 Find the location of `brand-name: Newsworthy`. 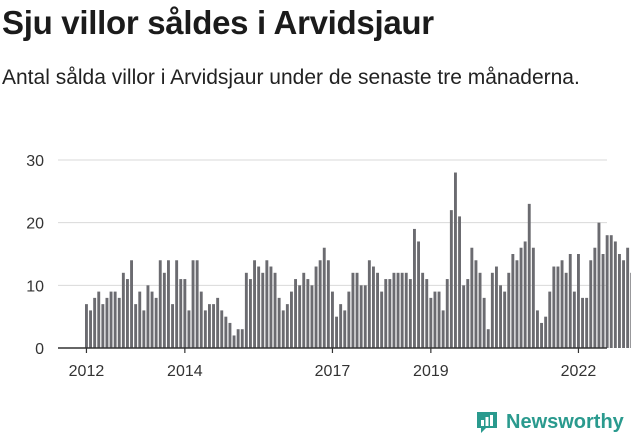

brand-name: Newsworthy is located at coordinates (565, 421).